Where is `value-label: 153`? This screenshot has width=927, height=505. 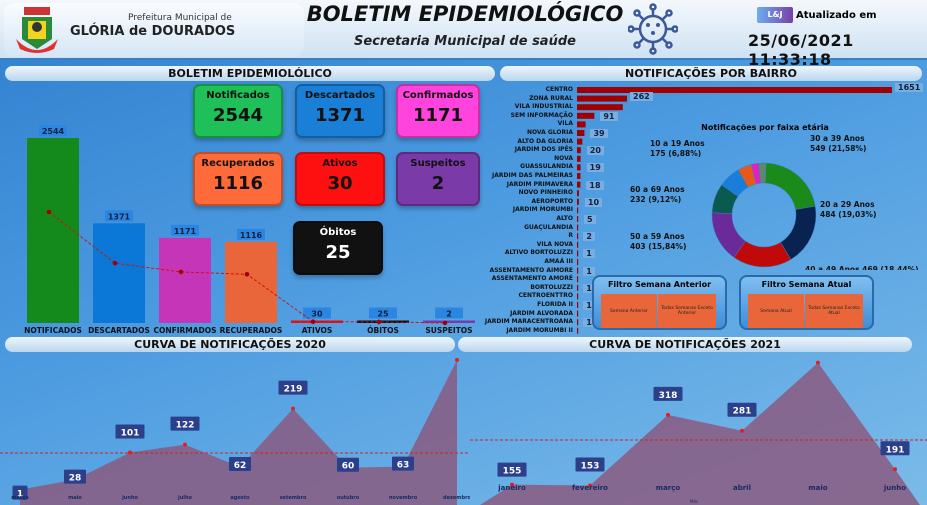
value-label: 153 is located at coordinates (590, 467).